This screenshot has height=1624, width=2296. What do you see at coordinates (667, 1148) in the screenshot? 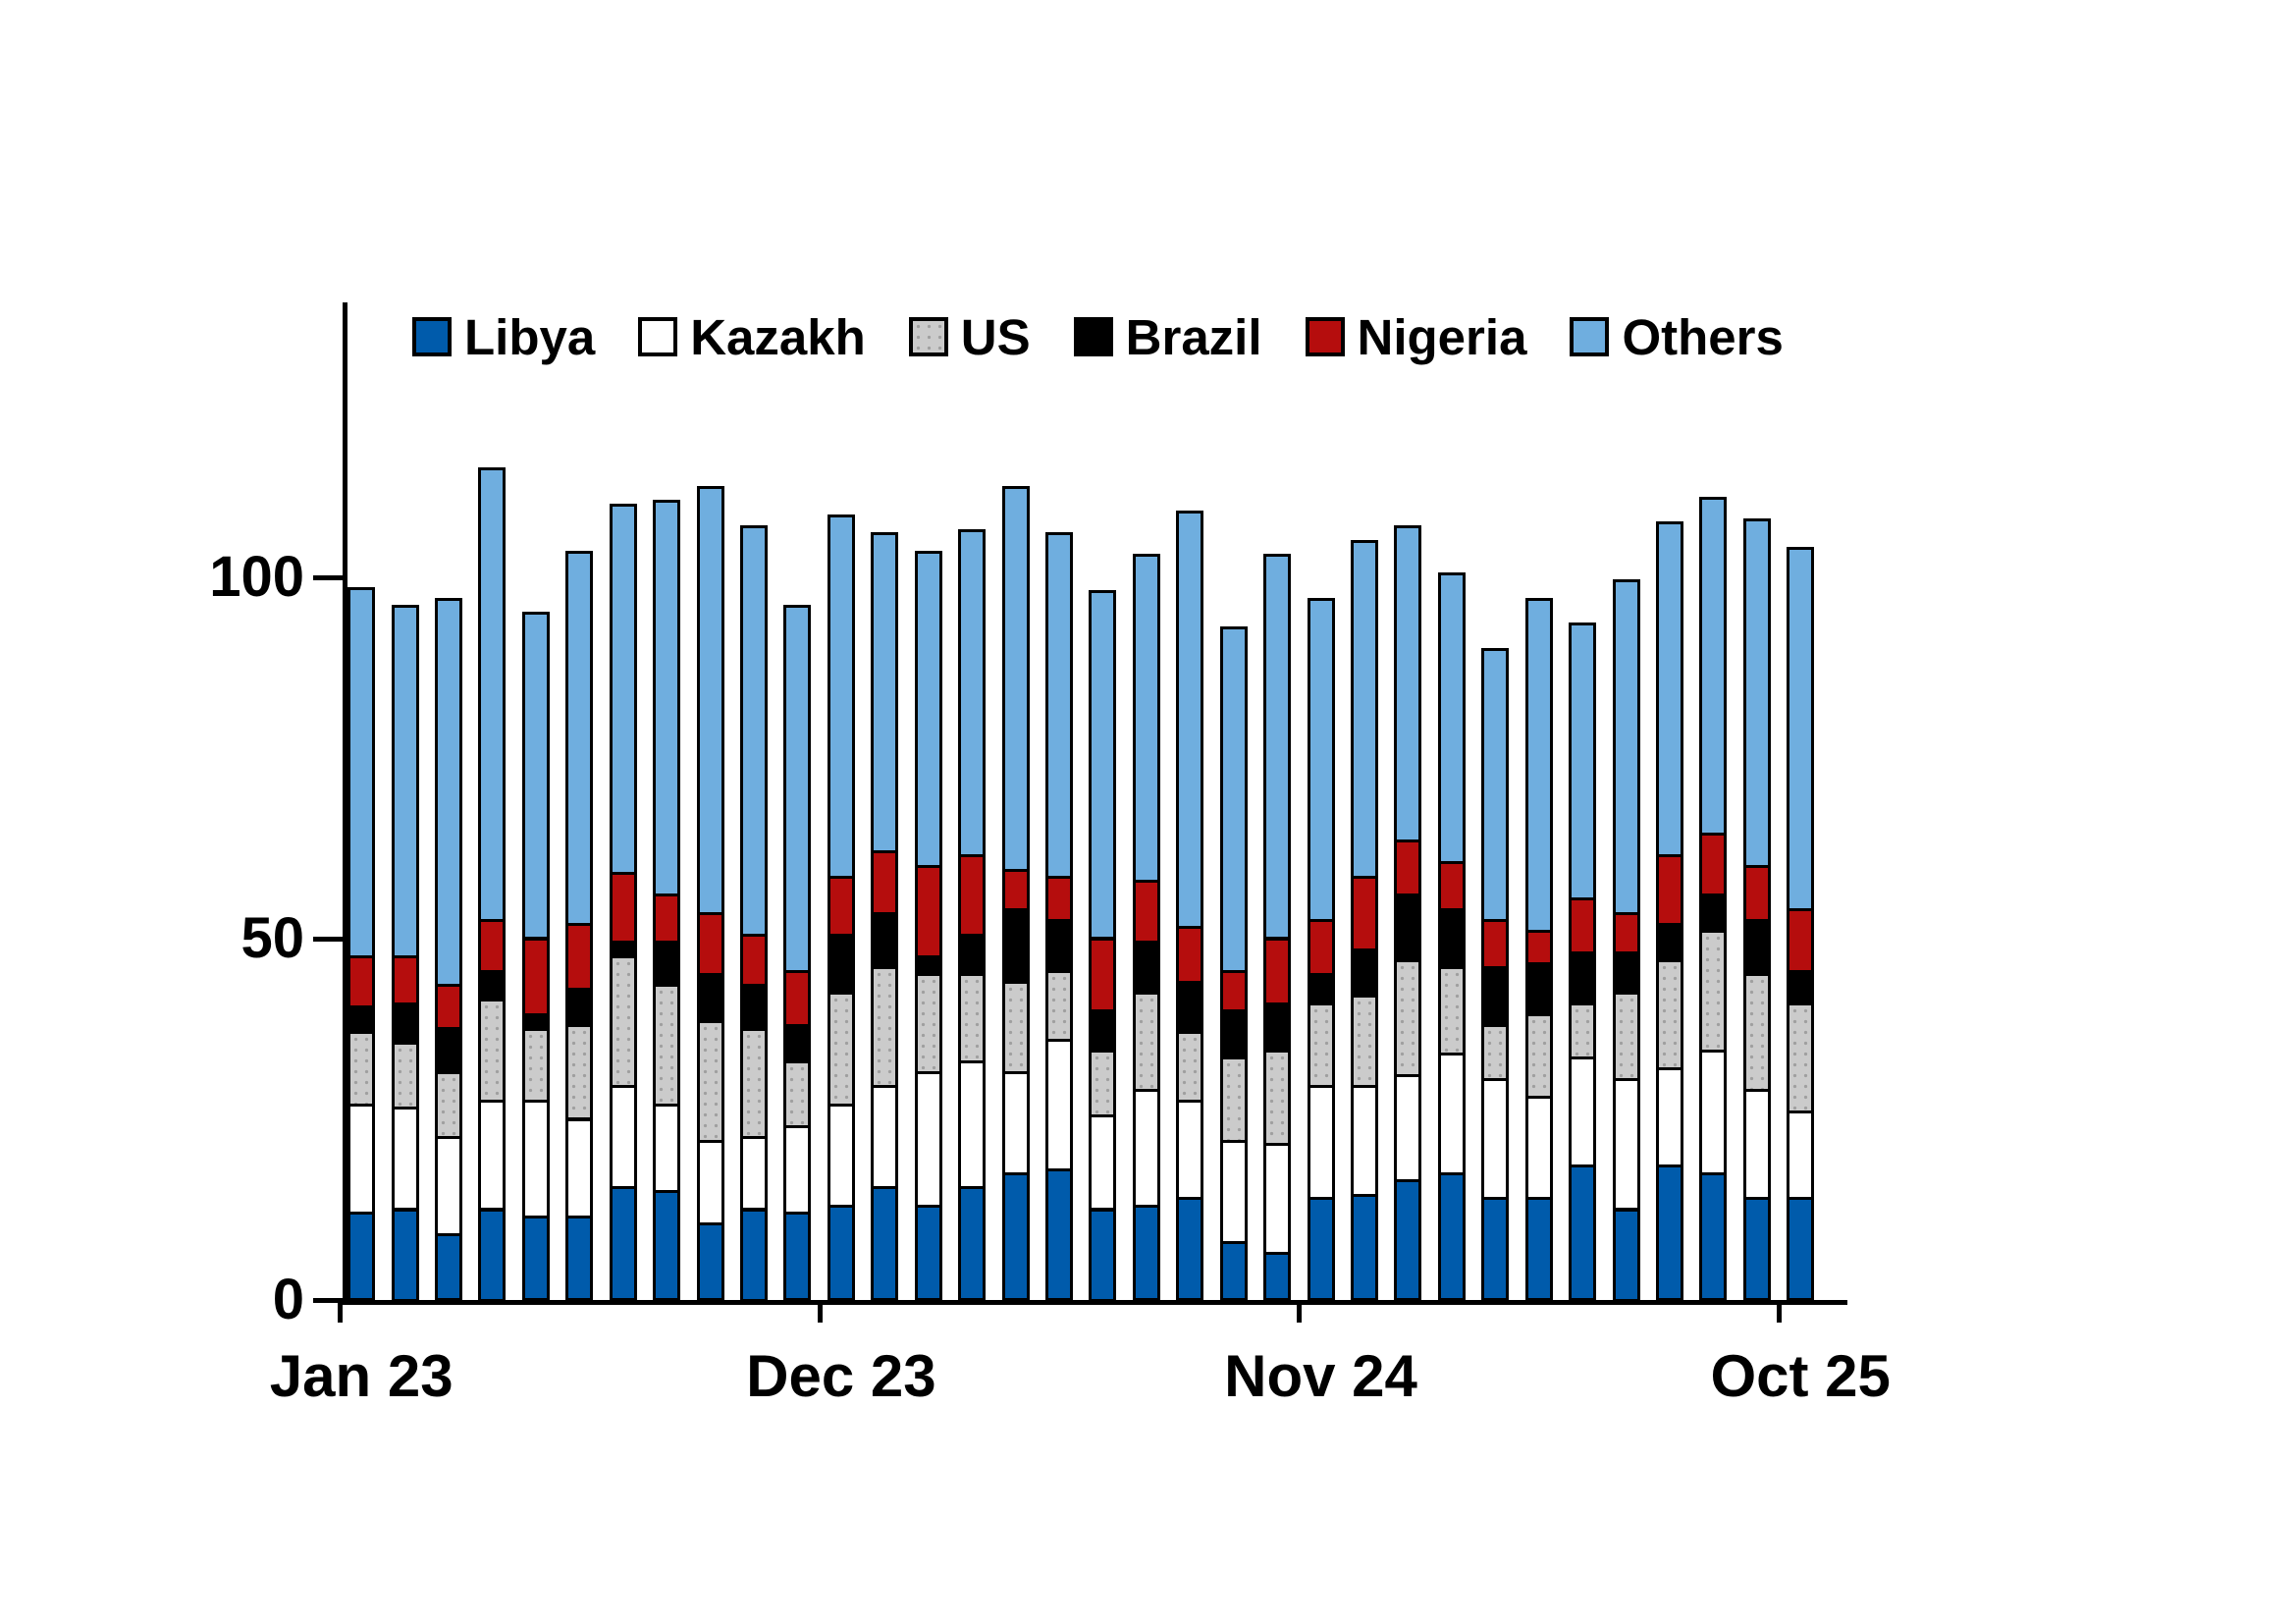
I see `bar-8-segment-kazakh` at bounding box center [667, 1148].